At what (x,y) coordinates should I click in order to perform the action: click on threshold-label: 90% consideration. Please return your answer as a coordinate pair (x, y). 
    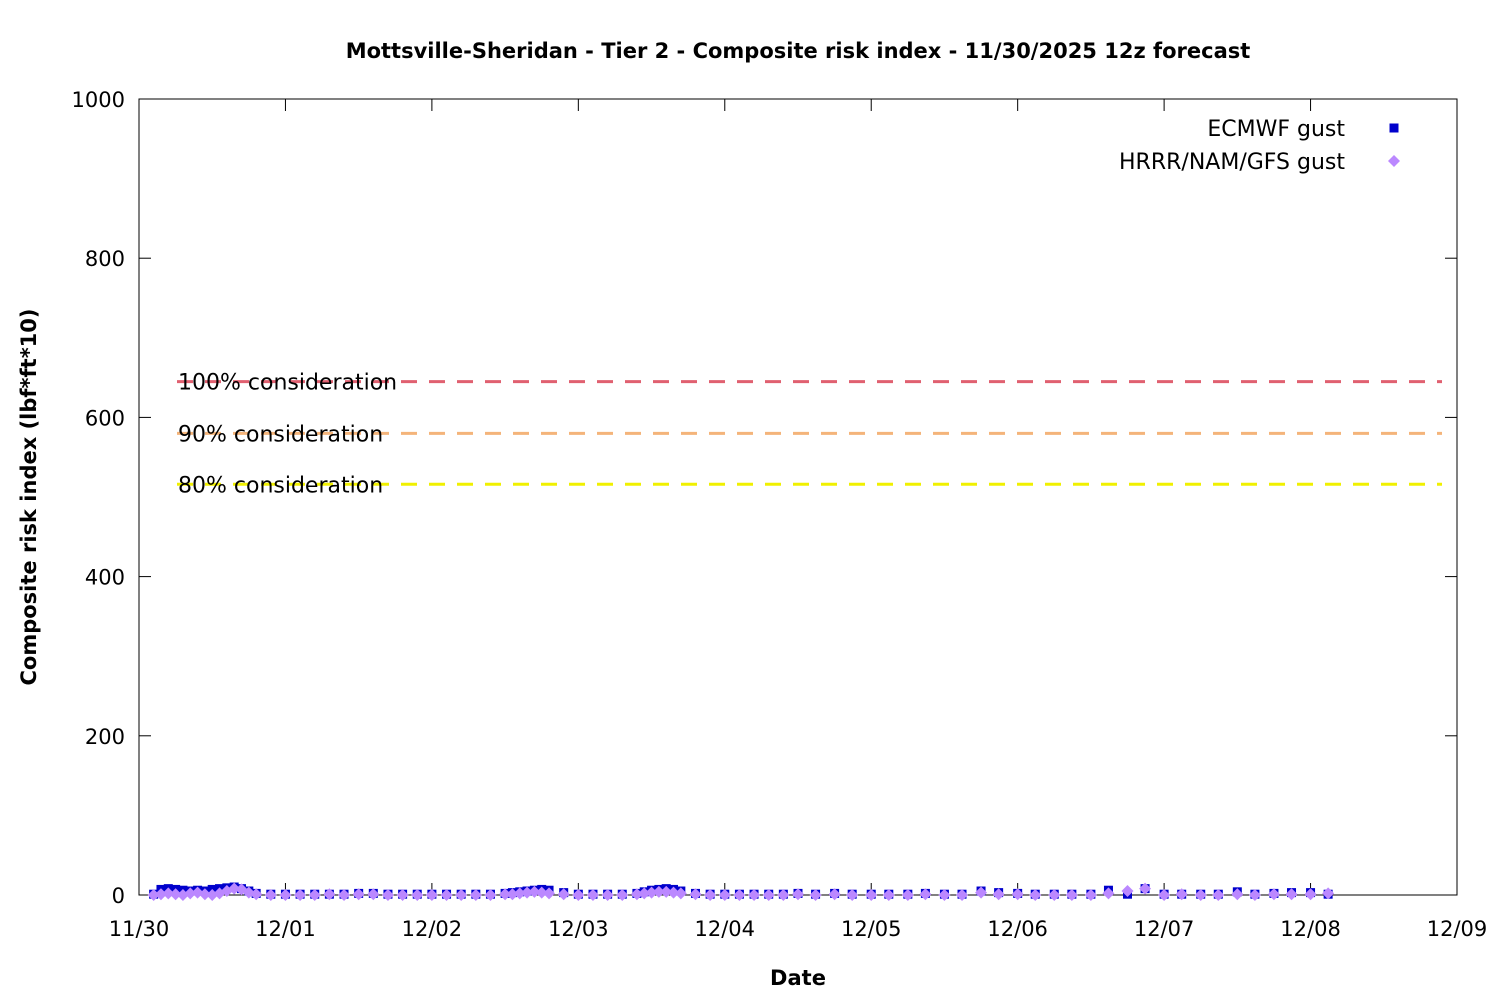
    Looking at the image, I should click on (280, 434).